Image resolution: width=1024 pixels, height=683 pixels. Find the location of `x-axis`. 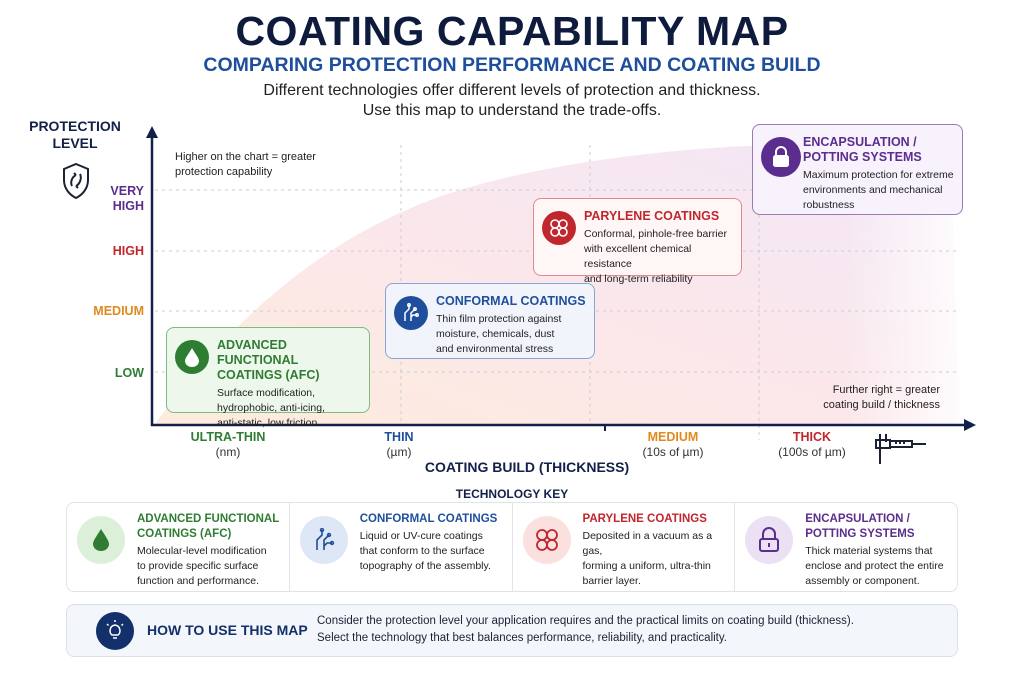

x-axis is located at coordinates (563, 425).